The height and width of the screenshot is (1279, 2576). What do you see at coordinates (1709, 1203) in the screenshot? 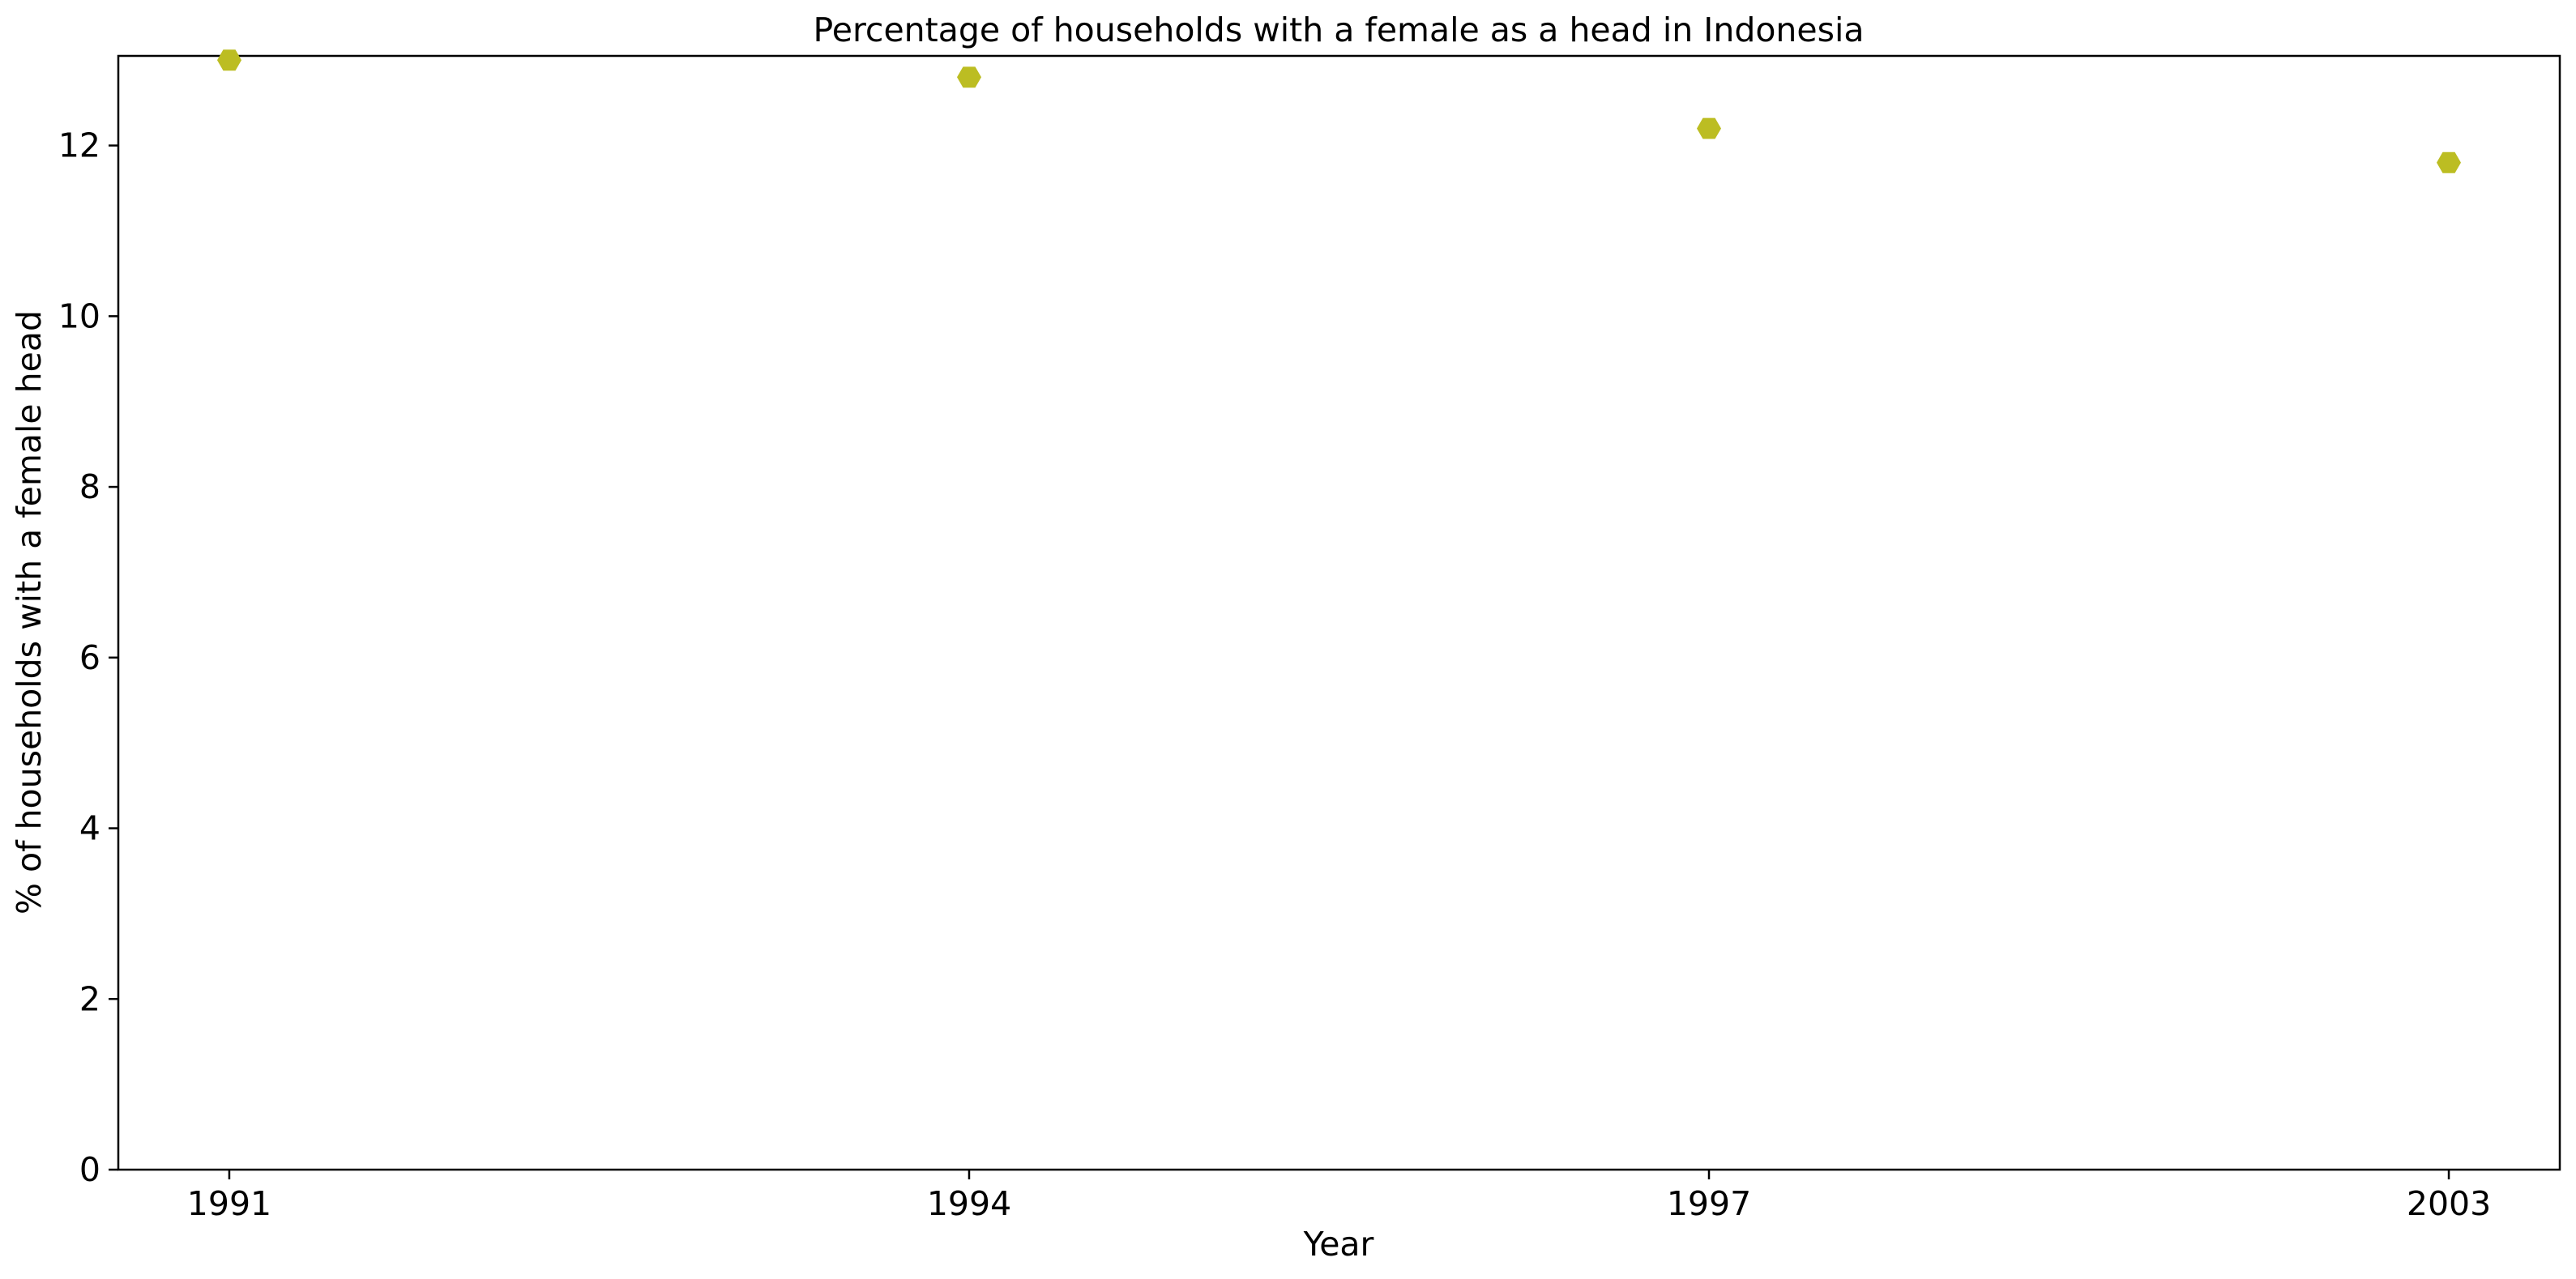
I see `x-tick-label: 1997` at bounding box center [1709, 1203].